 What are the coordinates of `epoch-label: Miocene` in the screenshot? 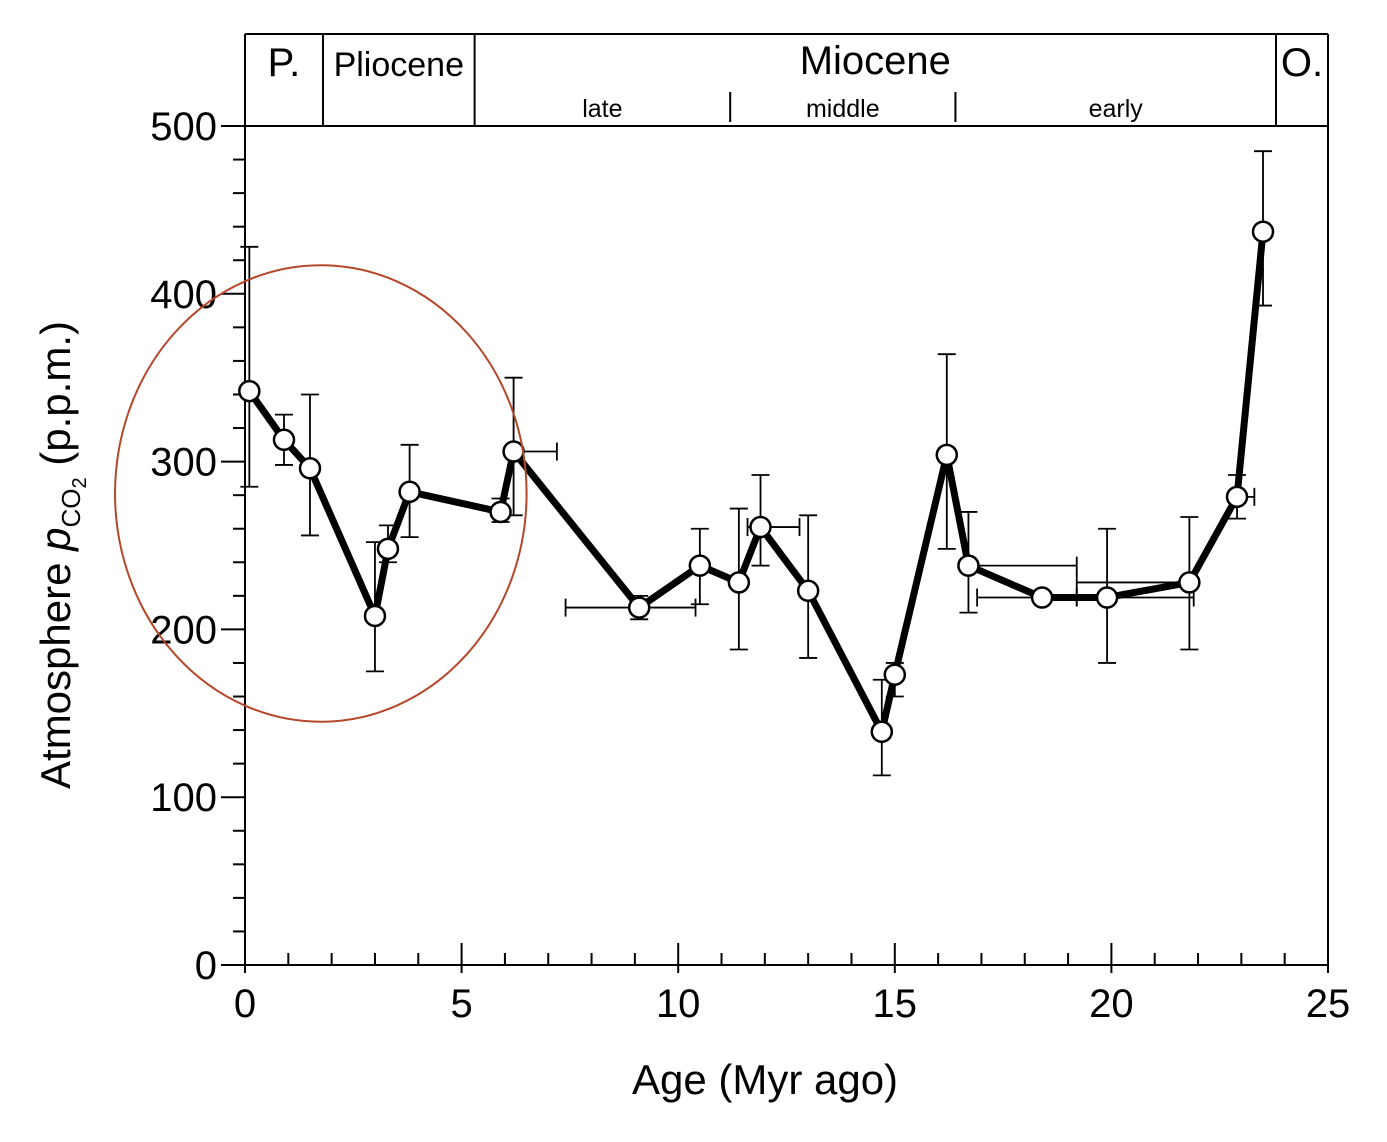 It's located at (875, 61).